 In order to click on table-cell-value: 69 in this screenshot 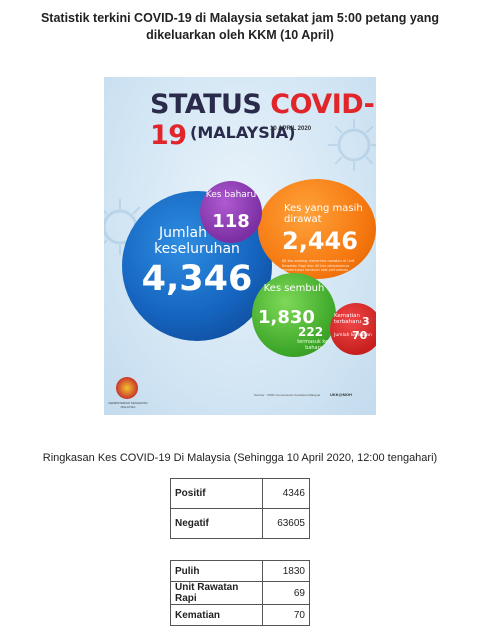, I will do `click(286, 593)`.